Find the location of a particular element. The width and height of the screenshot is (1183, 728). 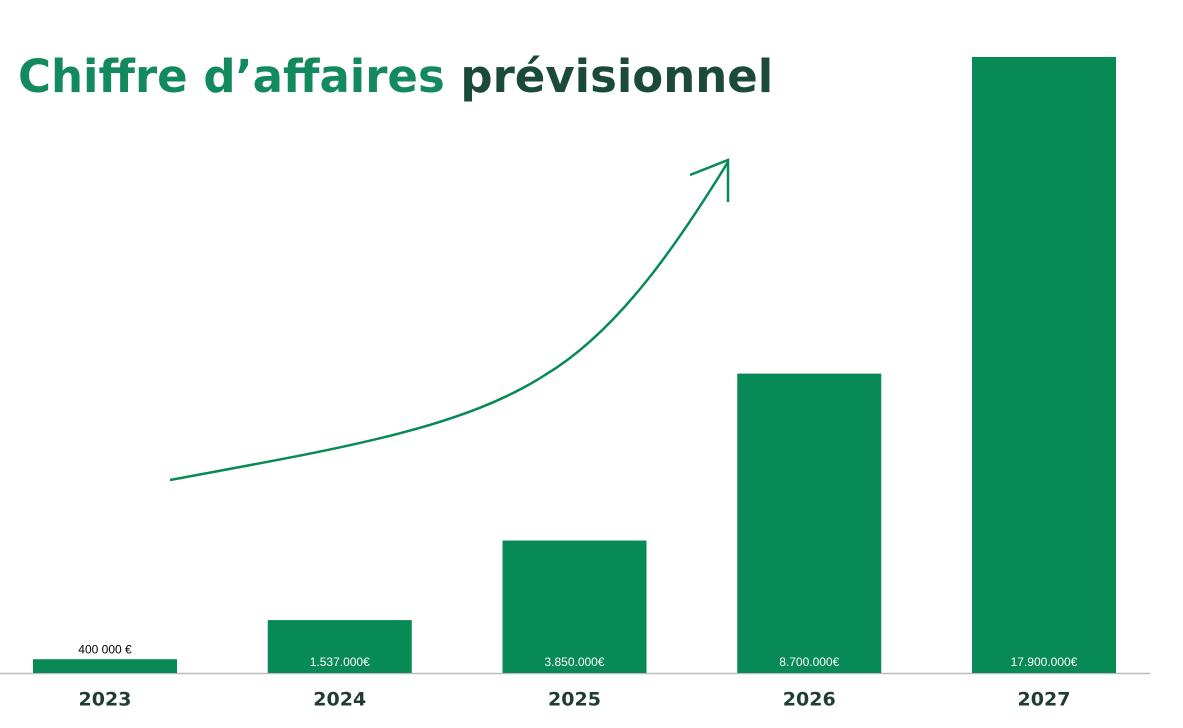

arrow-head is located at coordinates (709, 180).